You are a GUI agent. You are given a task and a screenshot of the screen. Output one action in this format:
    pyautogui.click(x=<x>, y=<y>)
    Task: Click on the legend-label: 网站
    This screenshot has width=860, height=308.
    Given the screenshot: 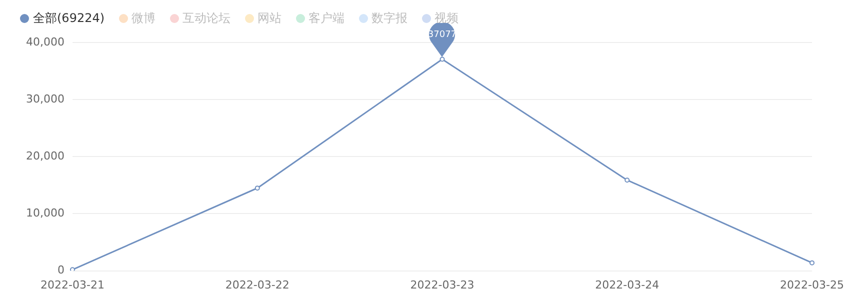 What is the action you would take?
    pyautogui.click(x=270, y=18)
    